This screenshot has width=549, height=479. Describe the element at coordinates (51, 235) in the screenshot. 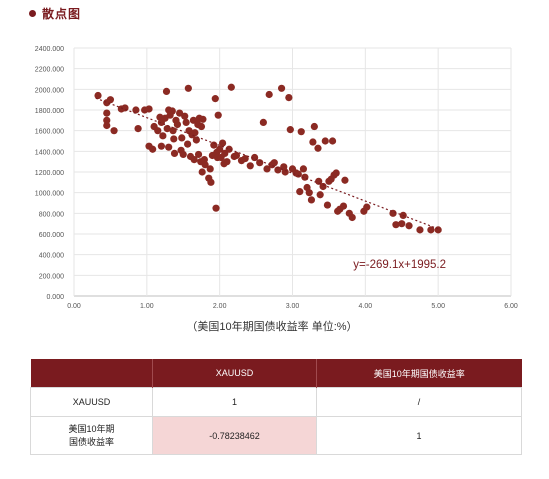

I see `y-tick-label: 600.000` at that location.